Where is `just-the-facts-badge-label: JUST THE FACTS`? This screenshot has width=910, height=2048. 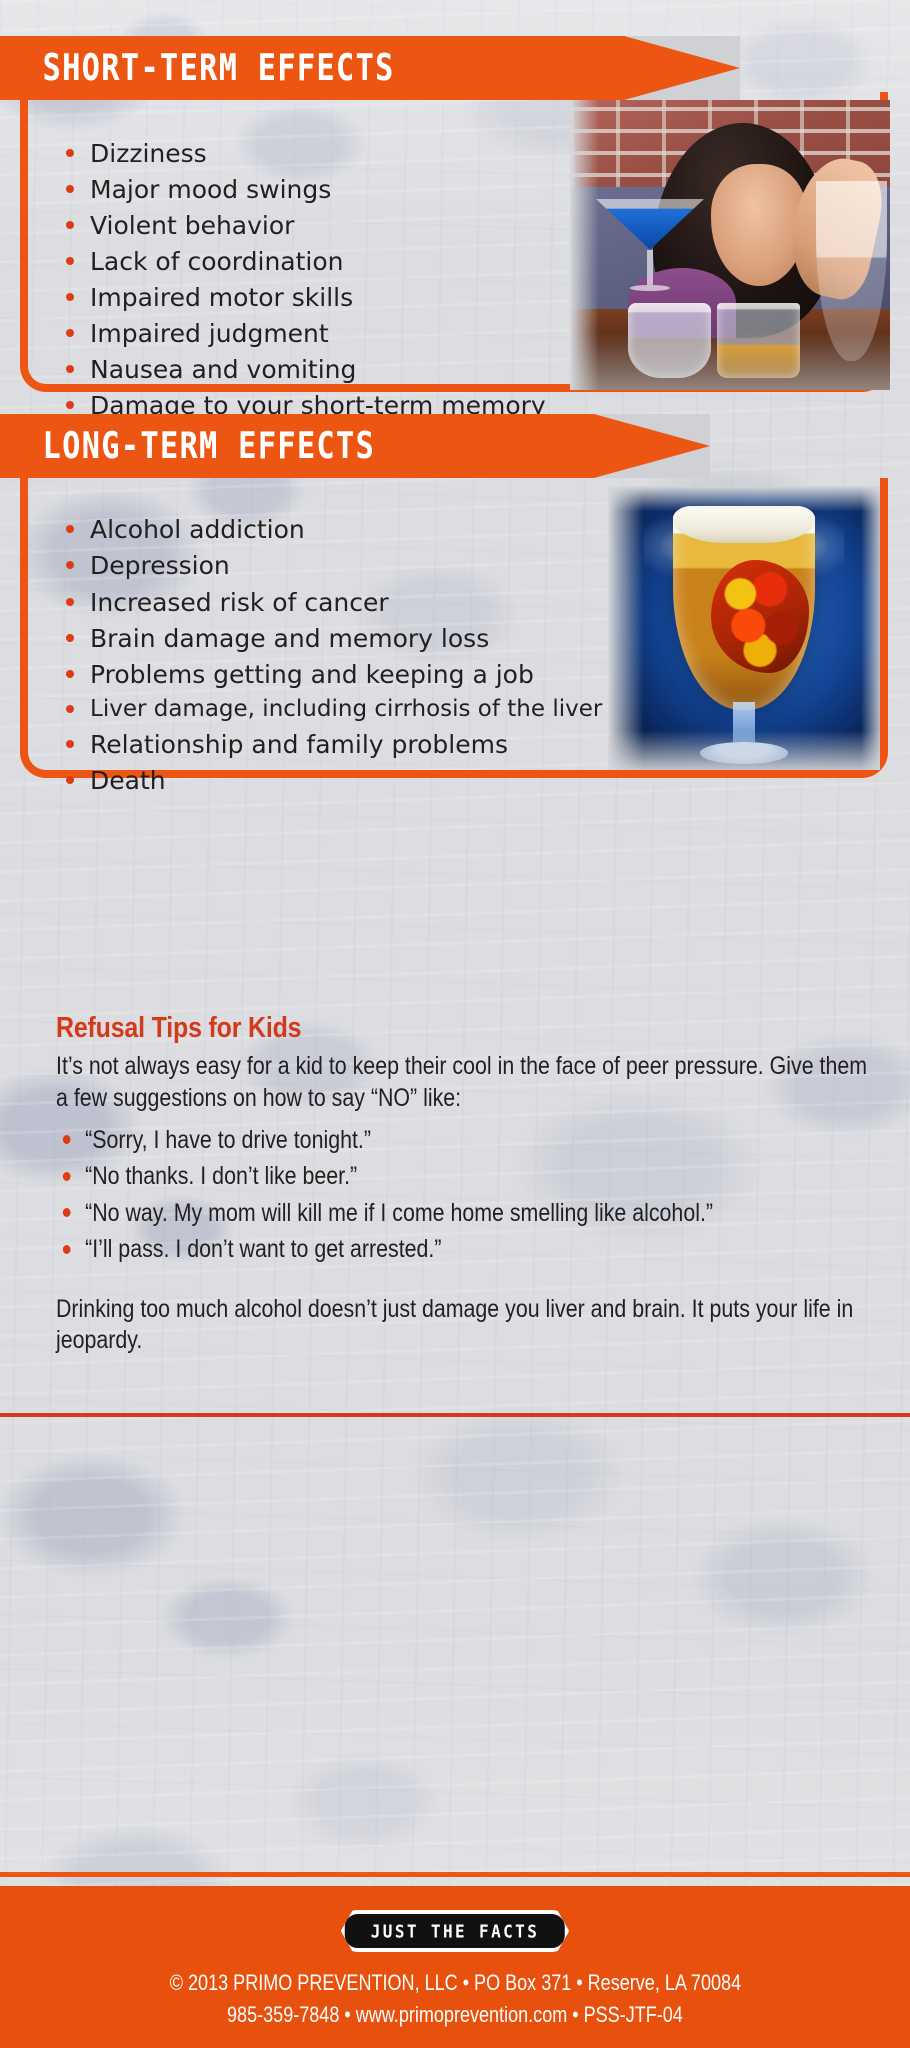
just-the-facts-badge-label: JUST THE FACTS is located at coordinates (455, 1931).